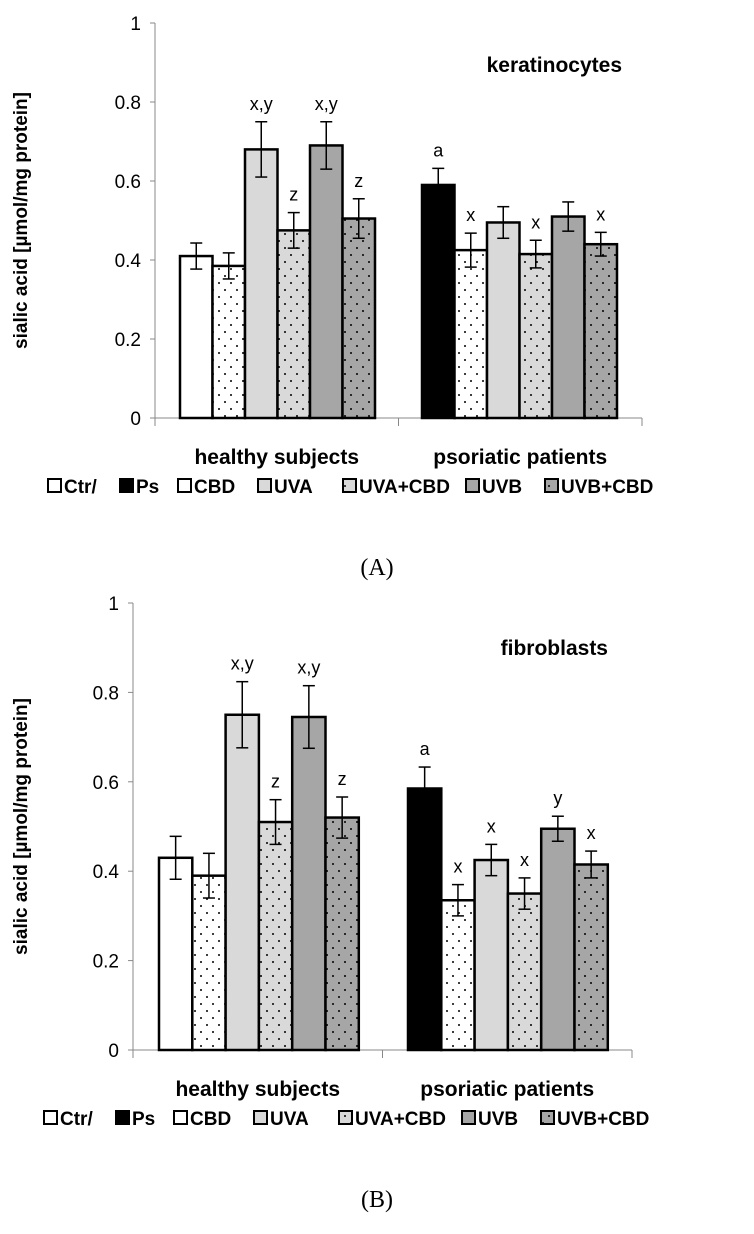  Describe the element at coordinates (554, 65) in the screenshot. I see `chart-title: keratinocytes` at that location.